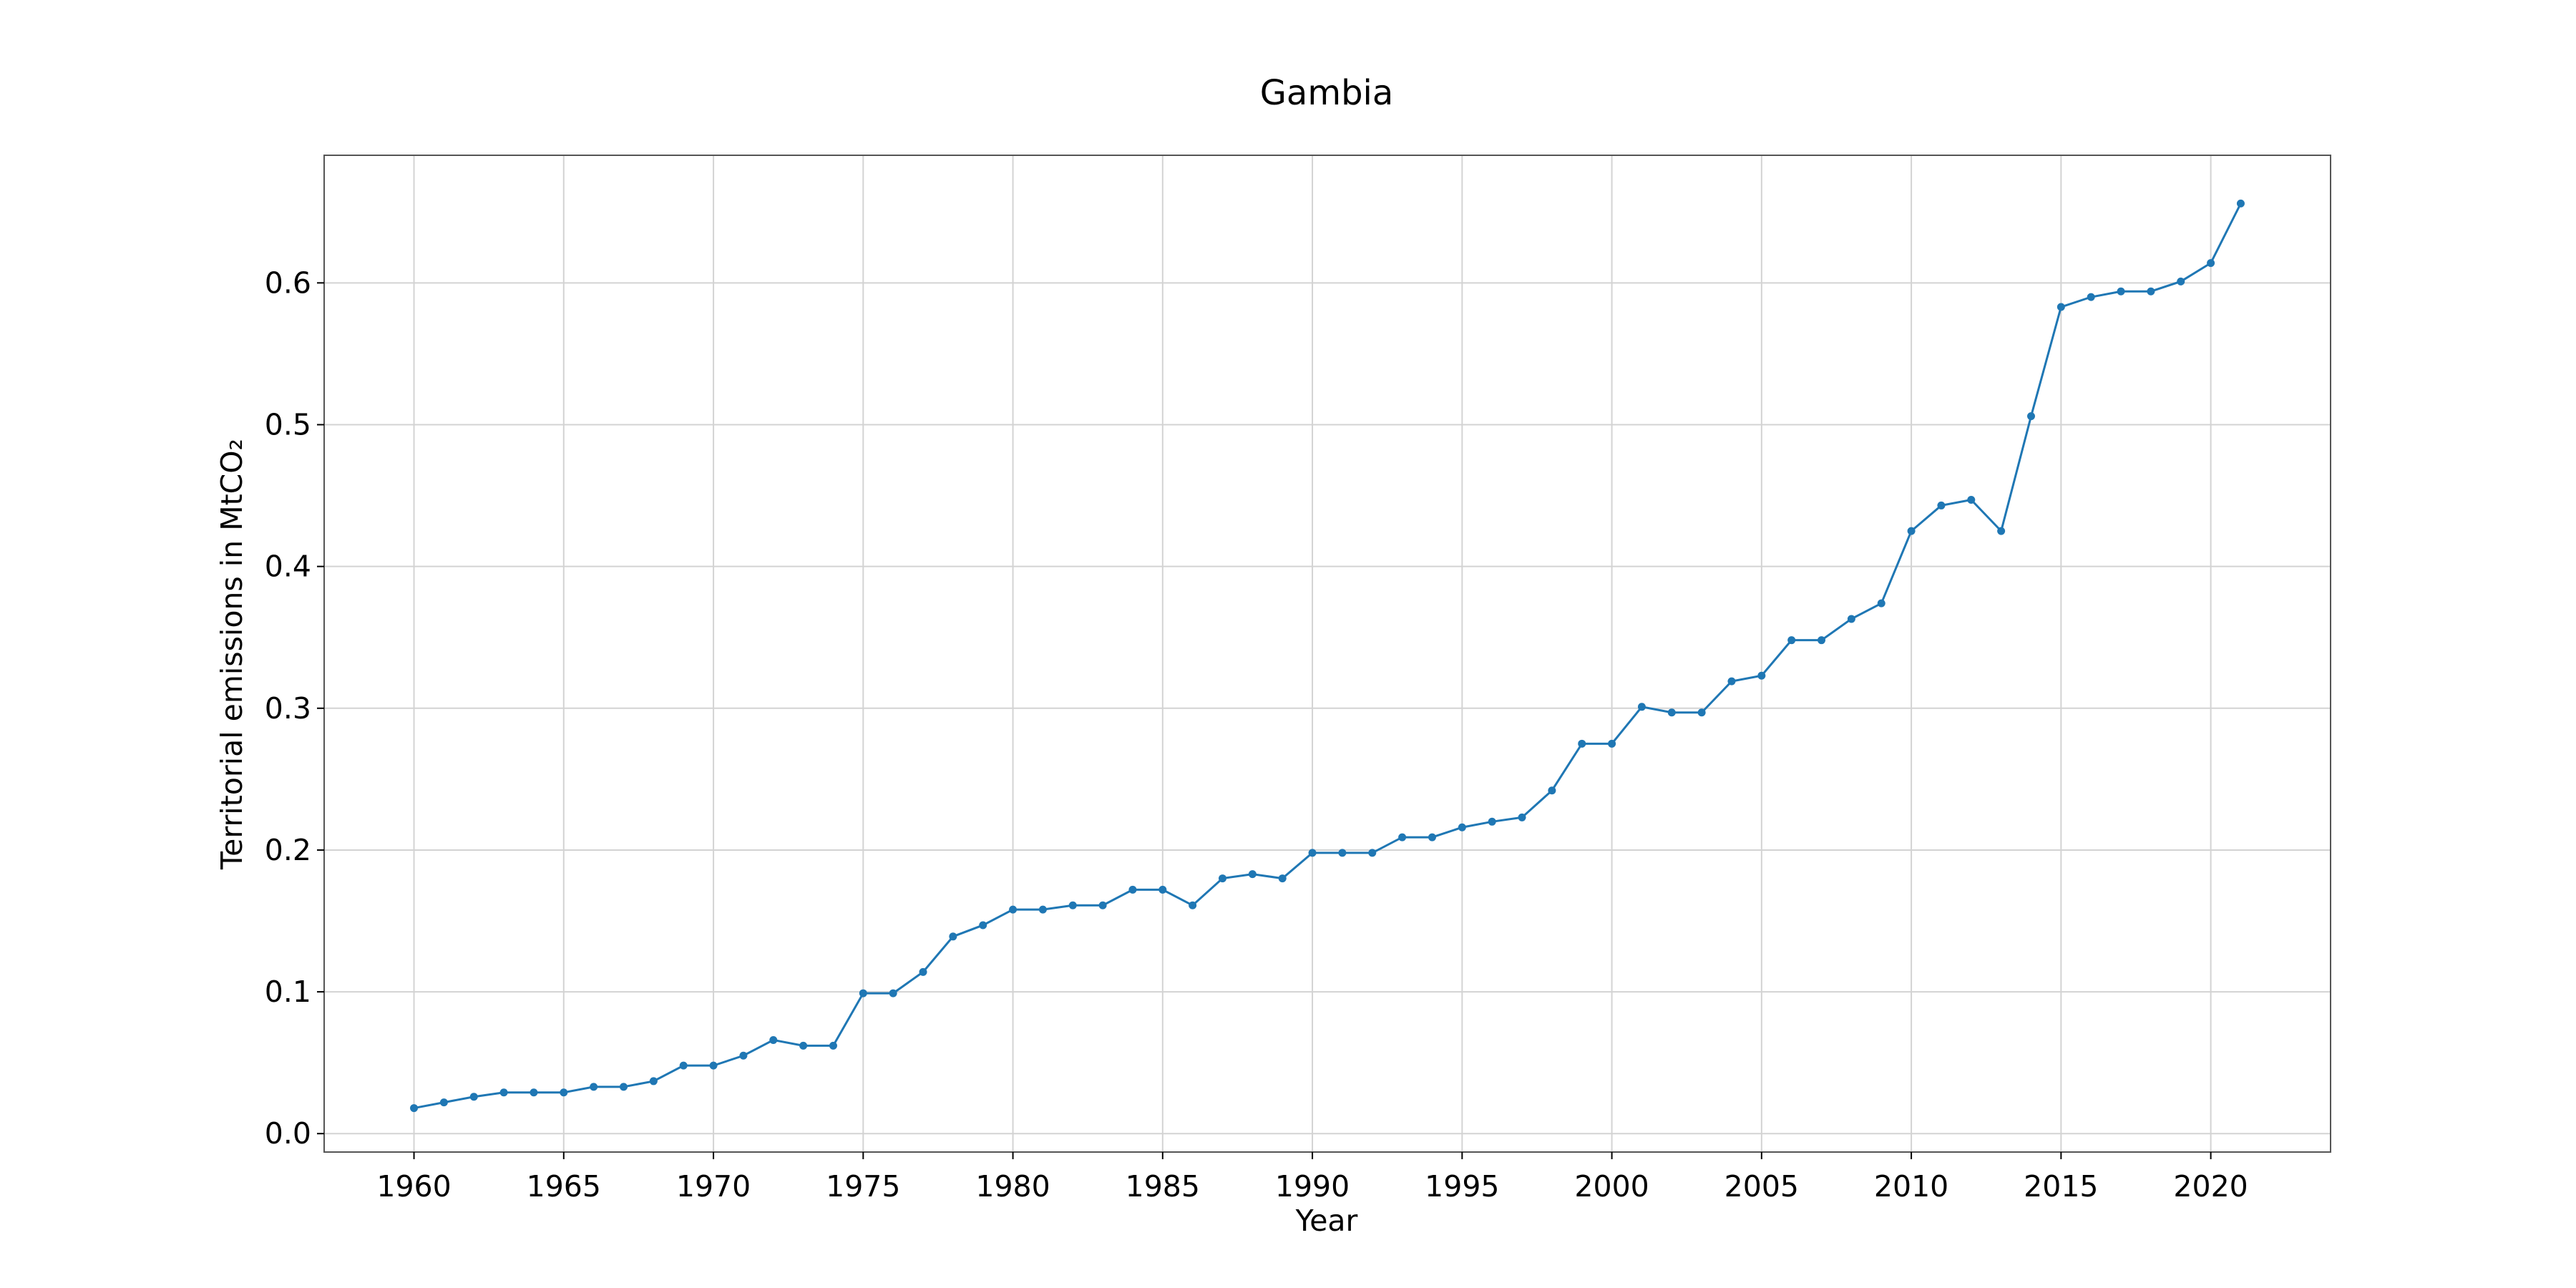 This screenshot has height=1288, width=2576. I want to click on y-axis-label: Territorial emissions in MtCO₂, so click(232, 654).